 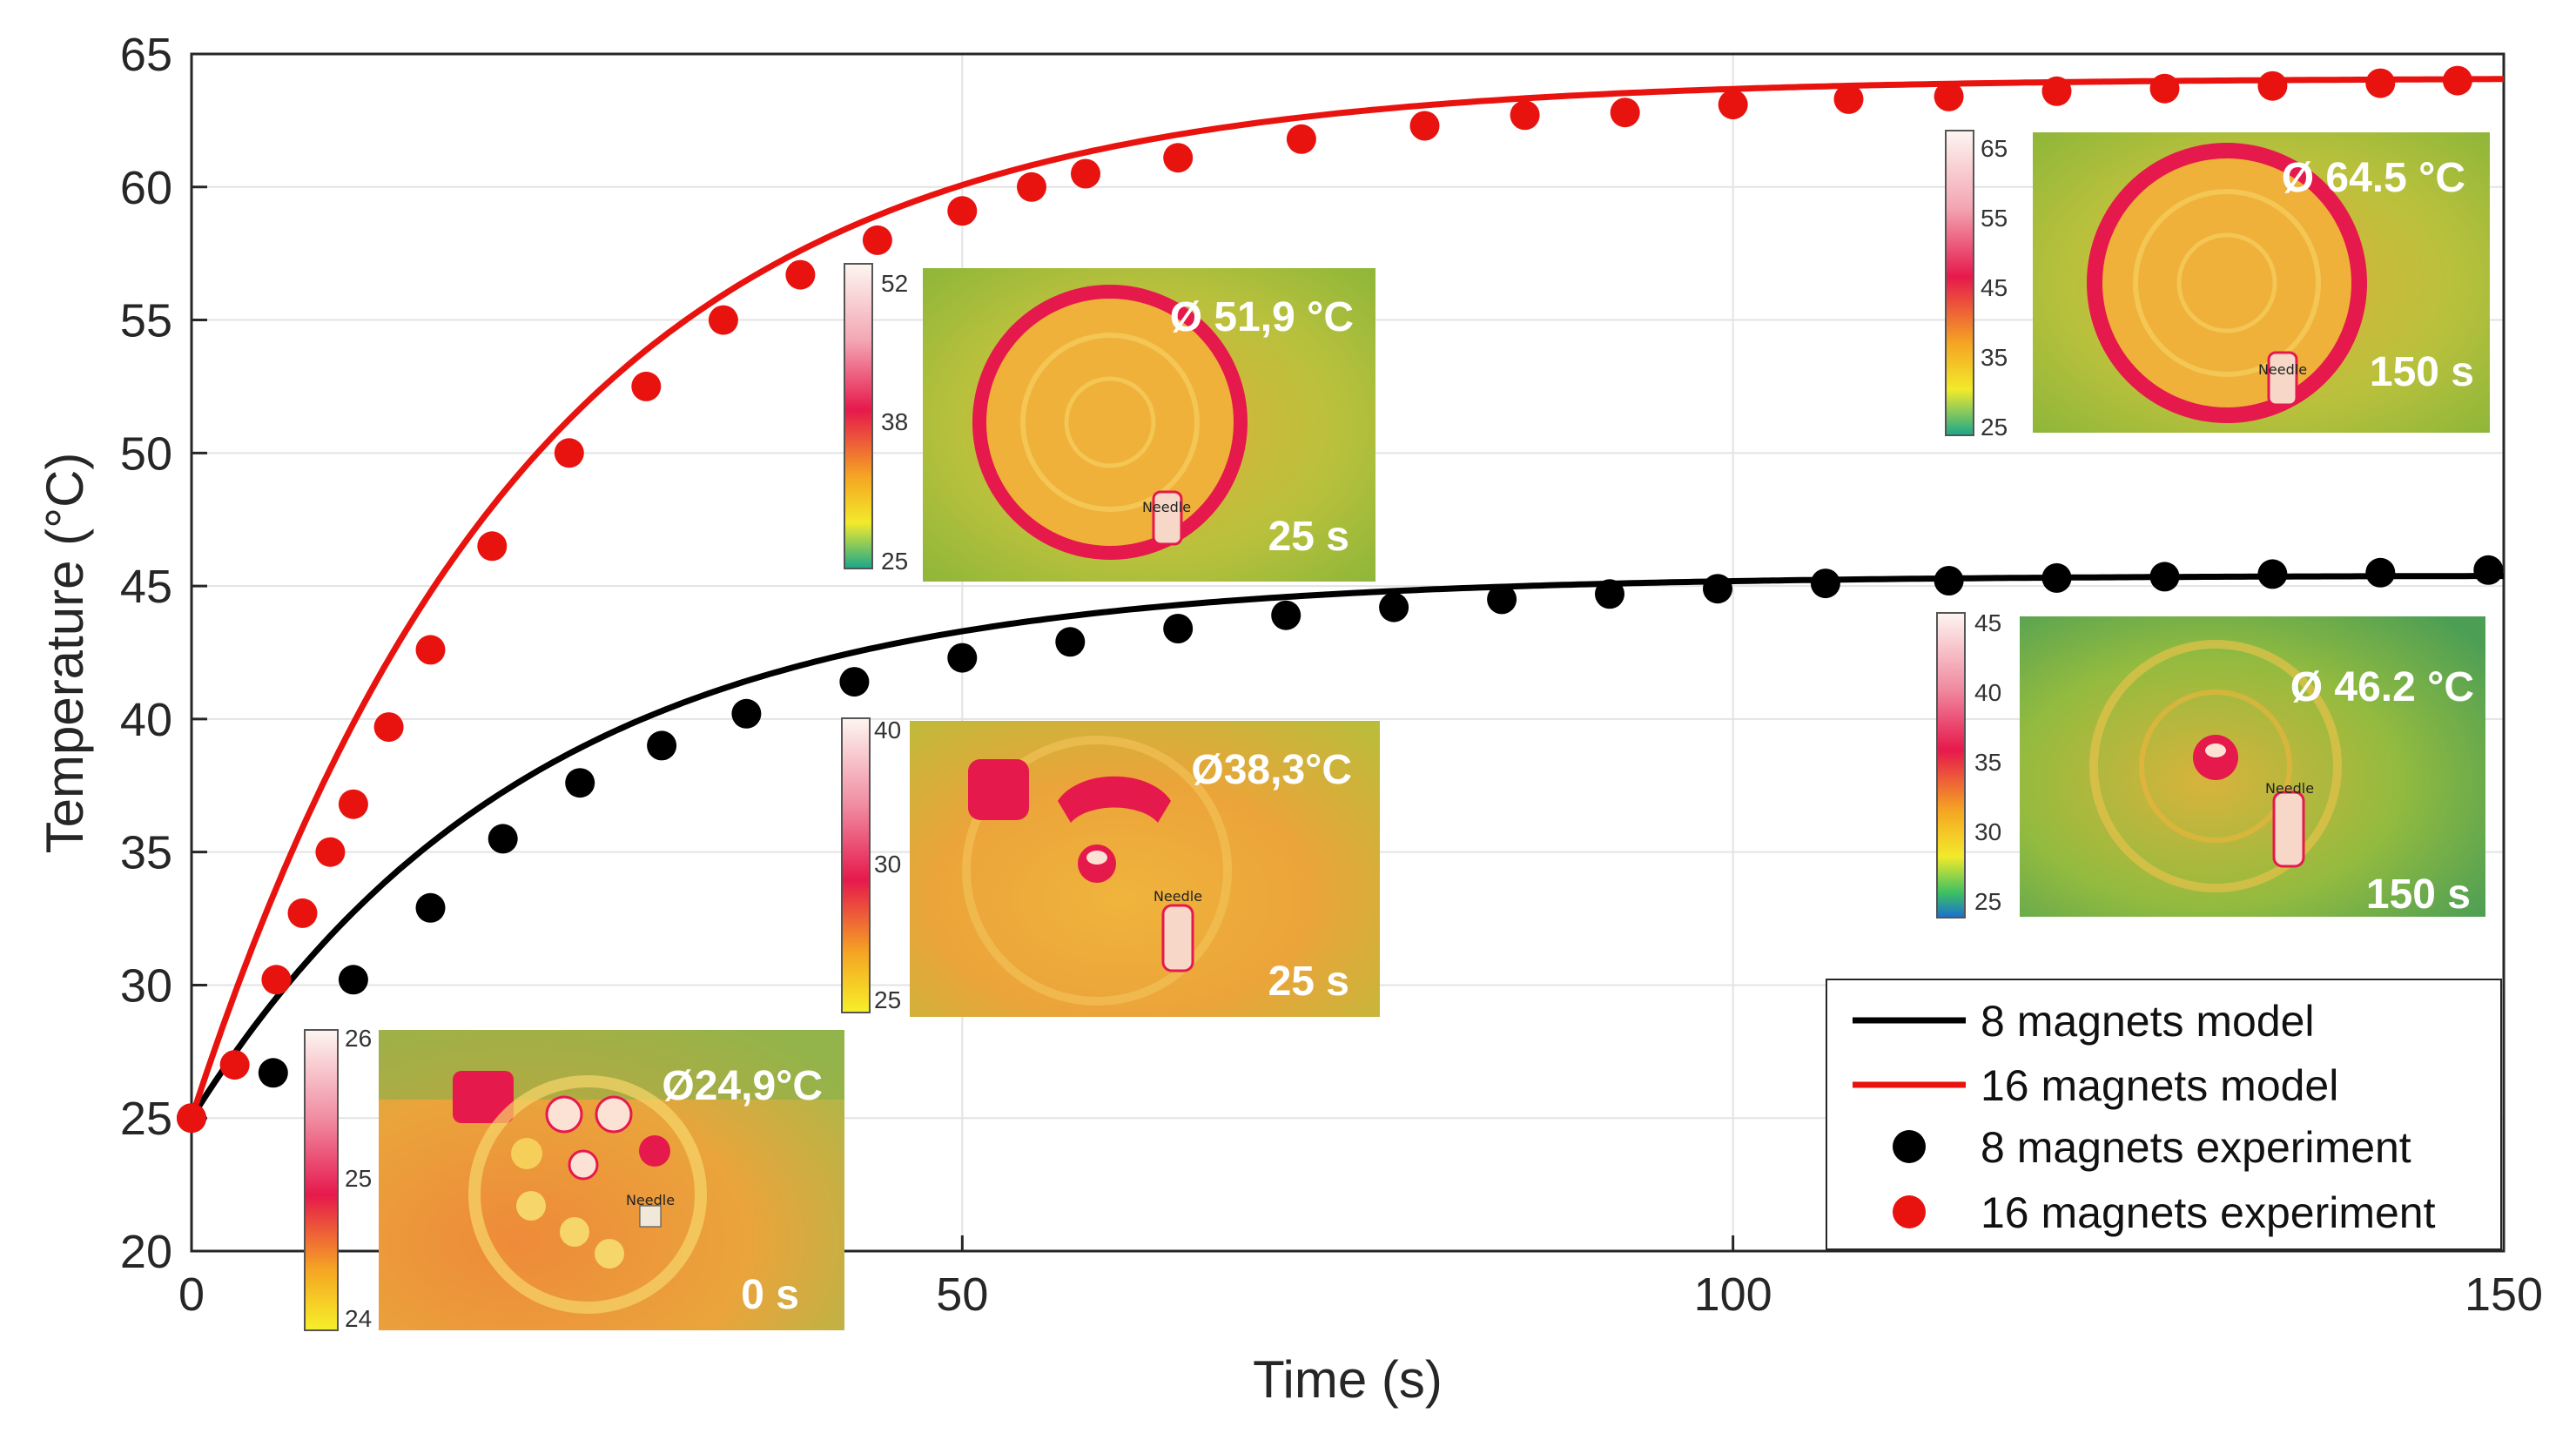 What do you see at coordinates (2208, 1212) in the screenshot?
I see `legend-label: 16 magnets experiment` at bounding box center [2208, 1212].